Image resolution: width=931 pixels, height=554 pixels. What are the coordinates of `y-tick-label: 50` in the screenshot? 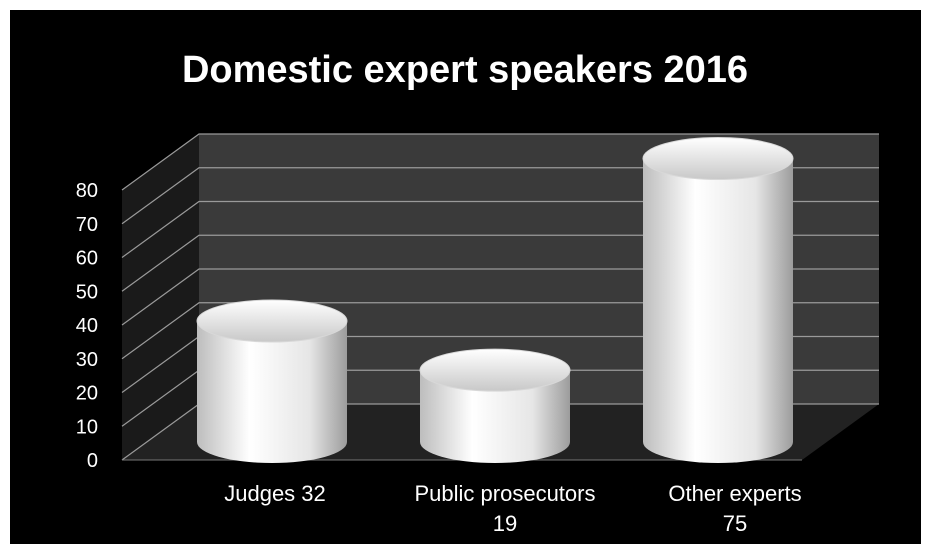 It's located at (87, 292).